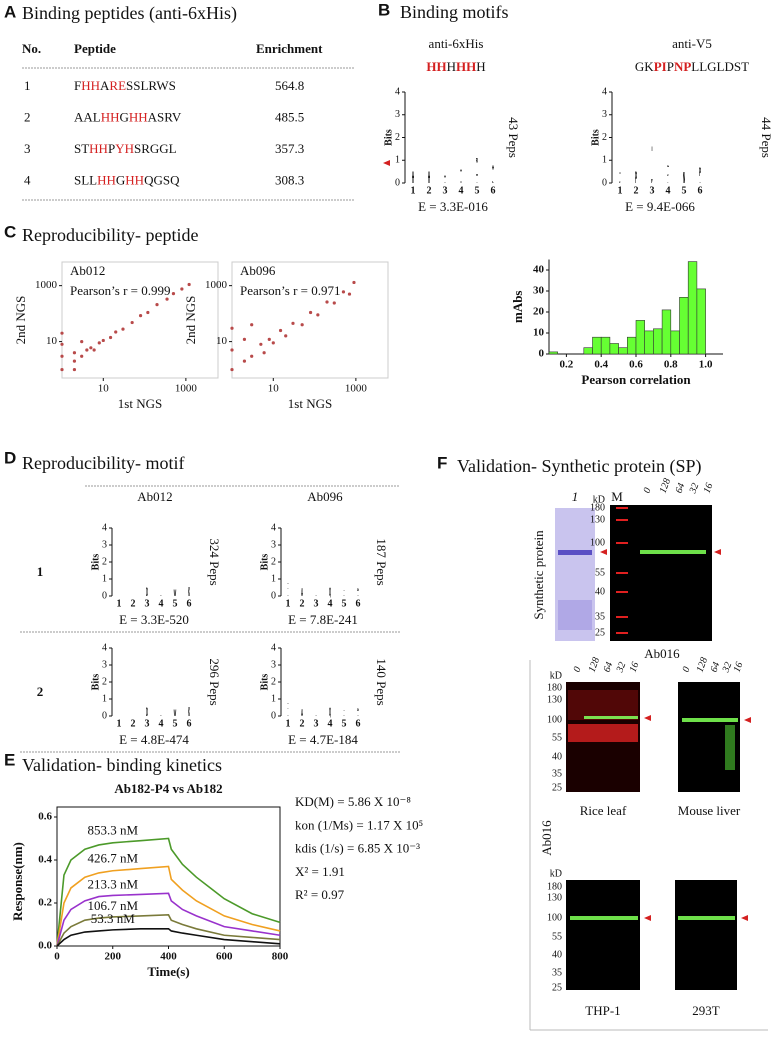  Describe the element at coordinates (165, 116) in the screenshot. I see `text-segment: ASRV` at that location.